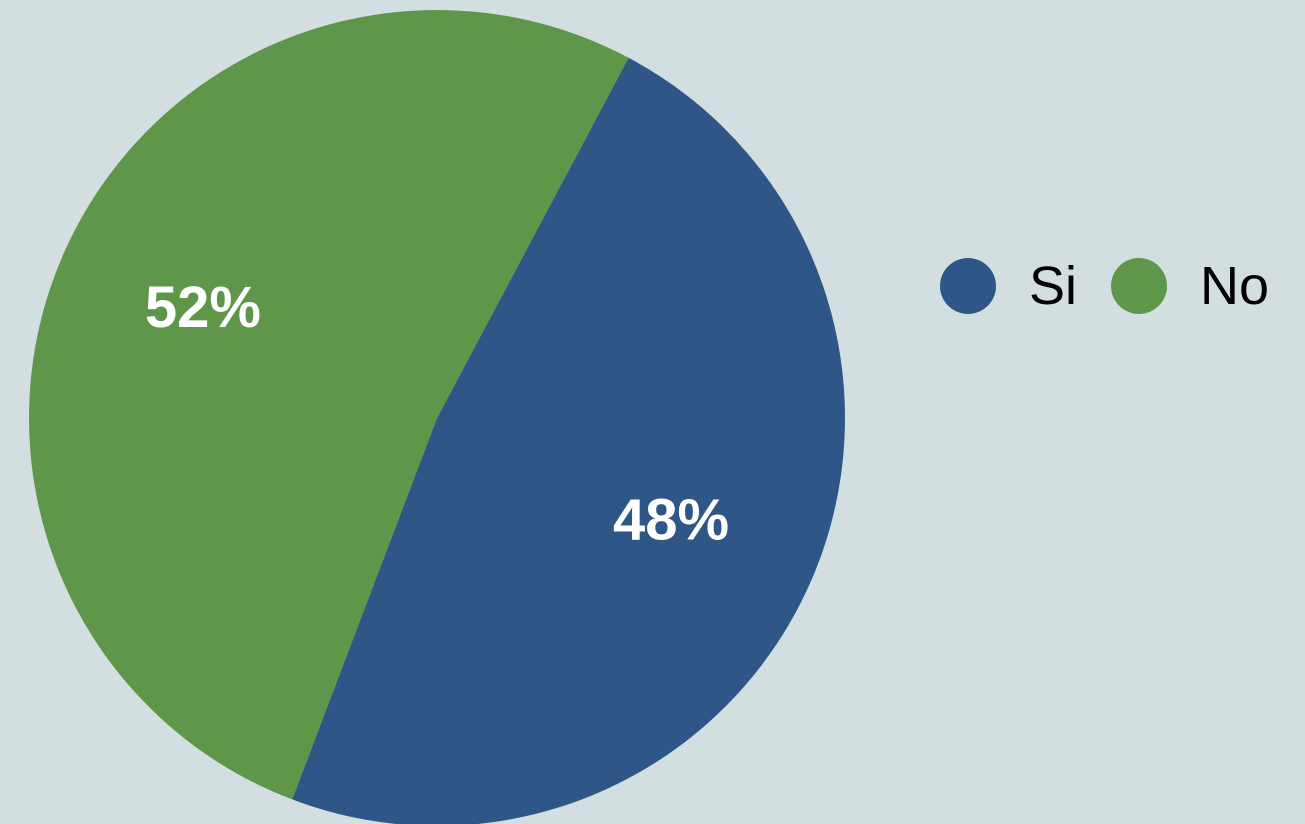  I want to click on legend-item-si: Si, so click(1008, 286).